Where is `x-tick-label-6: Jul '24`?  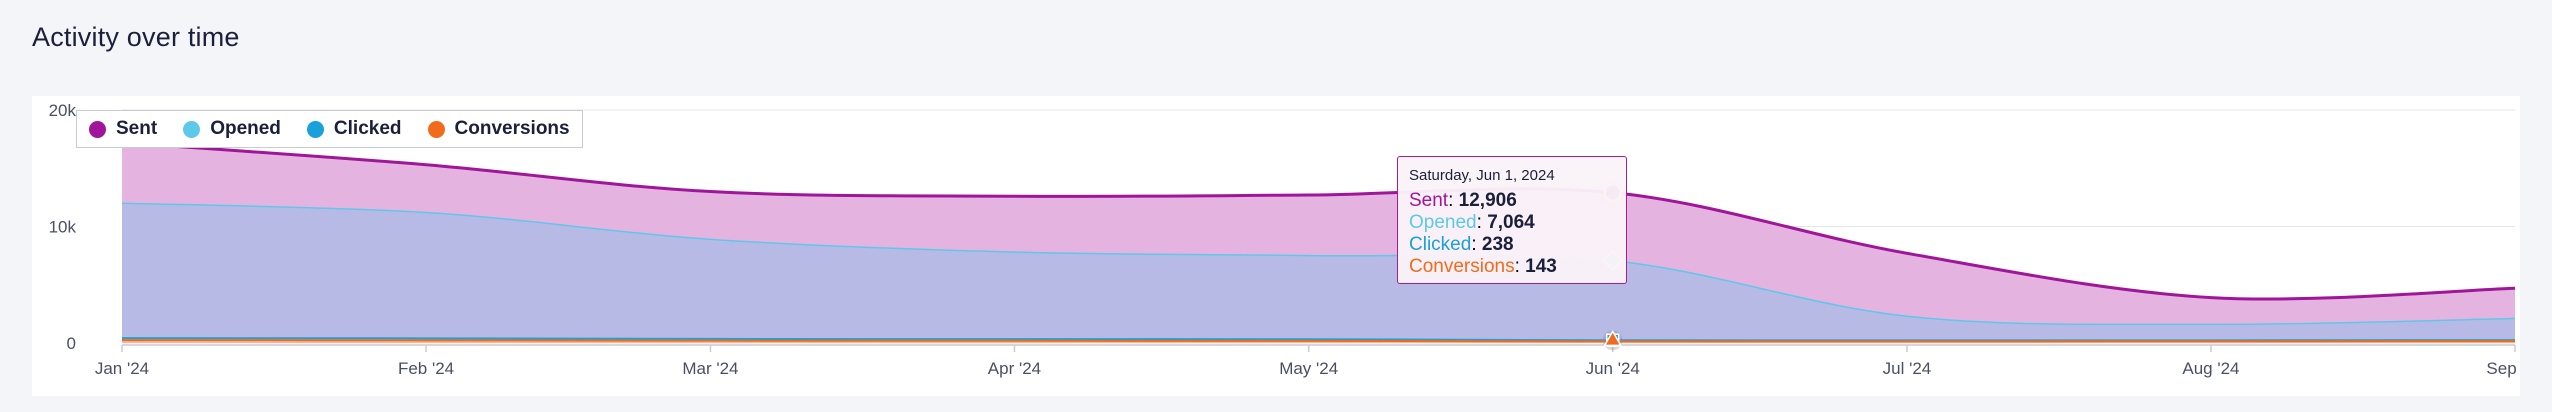 x-tick-label-6: Jul '24 is located at coordinates (1907, 368).